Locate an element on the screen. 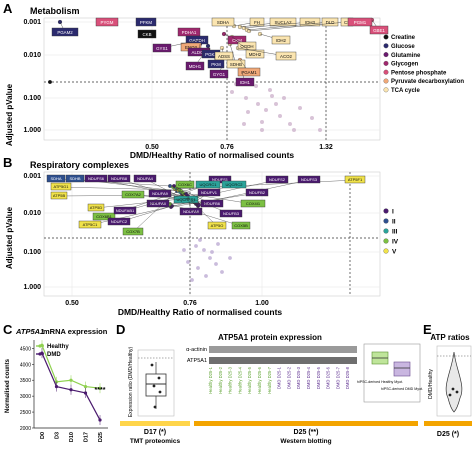  panel-c-yticks: 2000 2500 3000 3500 4000 4500 is located at coordinates (27, 389).